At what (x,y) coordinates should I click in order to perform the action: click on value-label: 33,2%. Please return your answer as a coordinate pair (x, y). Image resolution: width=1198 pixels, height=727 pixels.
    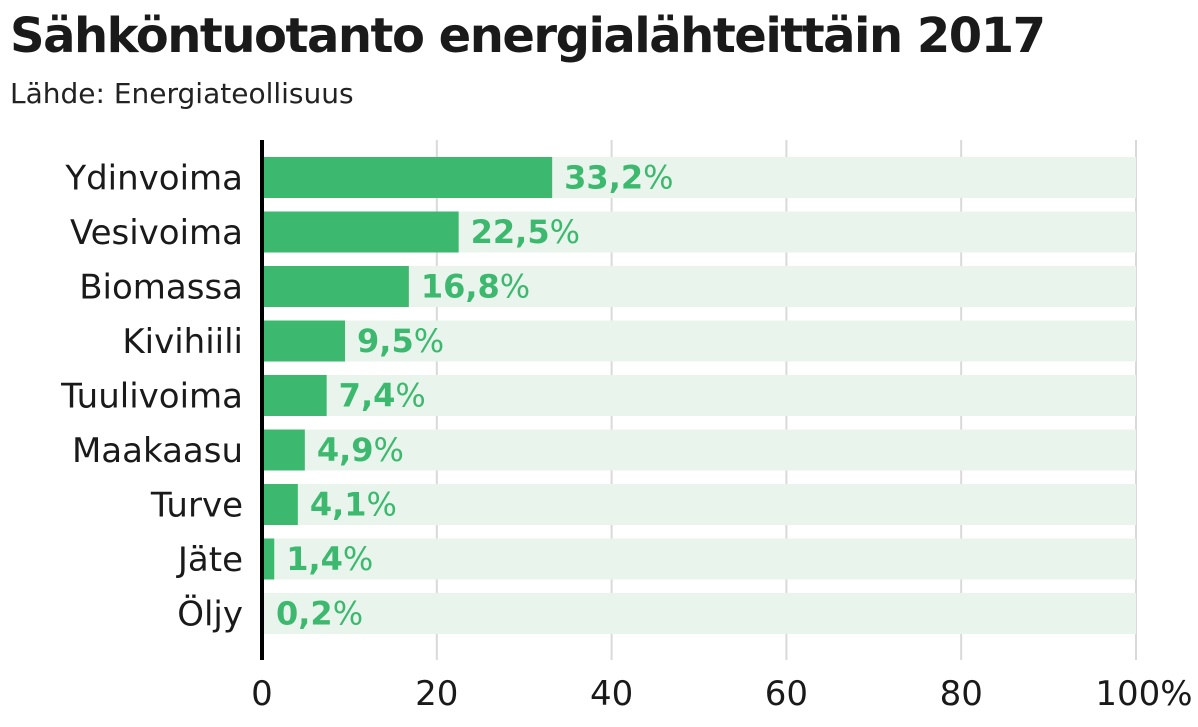
    Looking at the image, I should click on (618, 178).